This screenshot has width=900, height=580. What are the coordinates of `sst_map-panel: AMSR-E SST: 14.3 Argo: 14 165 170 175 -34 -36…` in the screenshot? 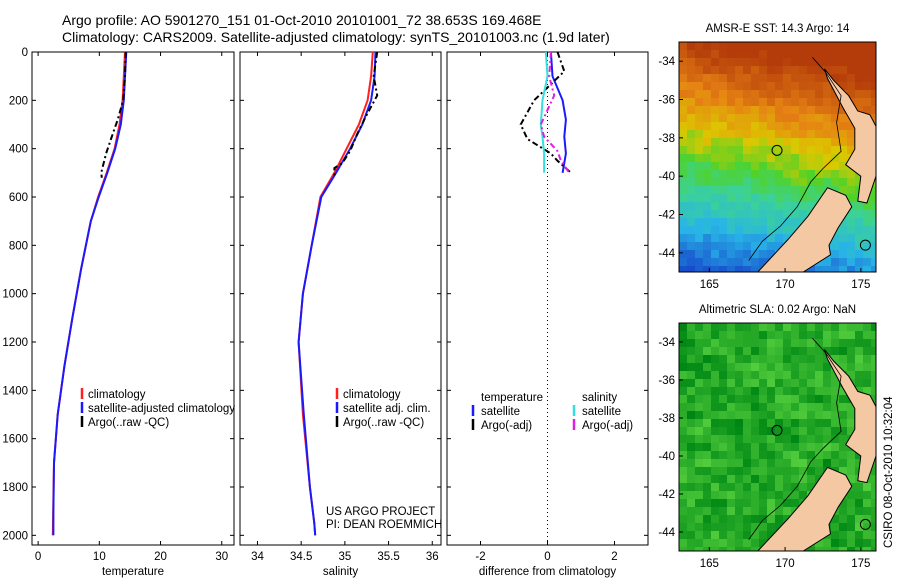 It's located at (767, 157).